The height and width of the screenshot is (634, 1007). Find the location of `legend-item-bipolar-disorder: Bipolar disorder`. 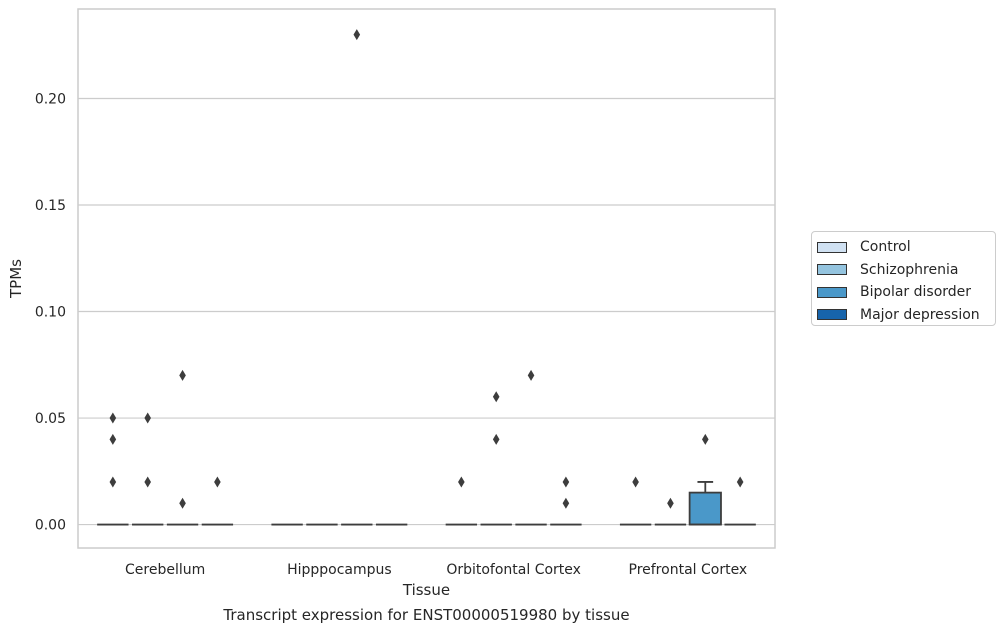

legend-item-bipolar-disorder: Bipolar disorder is located at coordinates (906, 292).